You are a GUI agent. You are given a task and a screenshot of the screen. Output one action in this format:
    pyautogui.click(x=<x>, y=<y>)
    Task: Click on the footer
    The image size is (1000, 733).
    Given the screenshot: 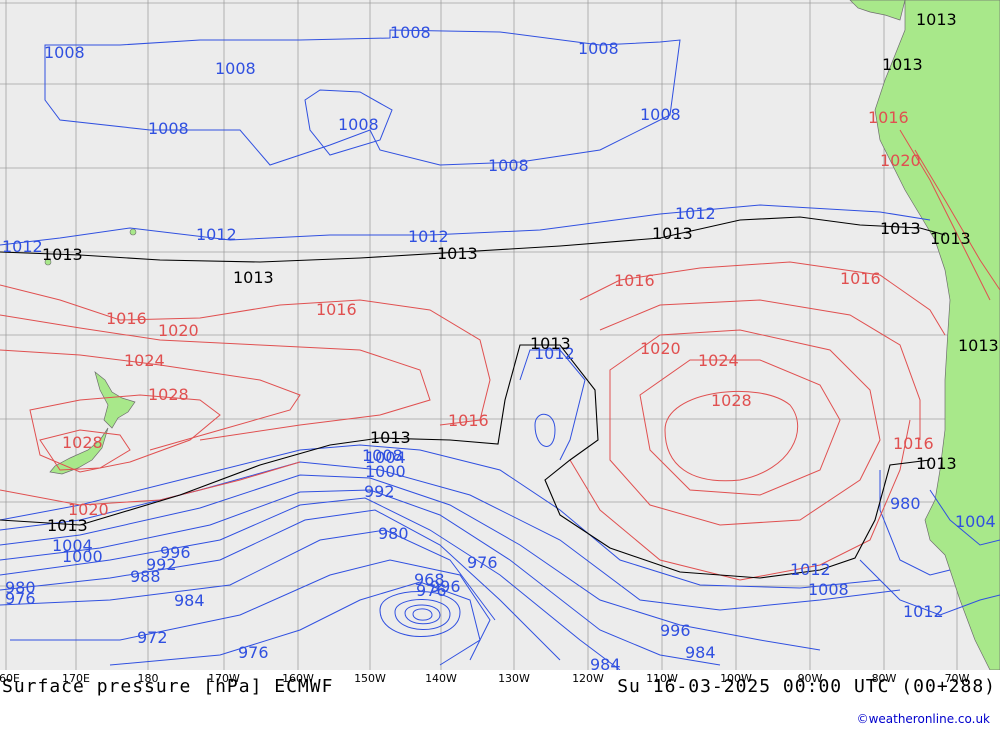 What is the action you would take?
    pyautogui.click(x=500, y=701)
    